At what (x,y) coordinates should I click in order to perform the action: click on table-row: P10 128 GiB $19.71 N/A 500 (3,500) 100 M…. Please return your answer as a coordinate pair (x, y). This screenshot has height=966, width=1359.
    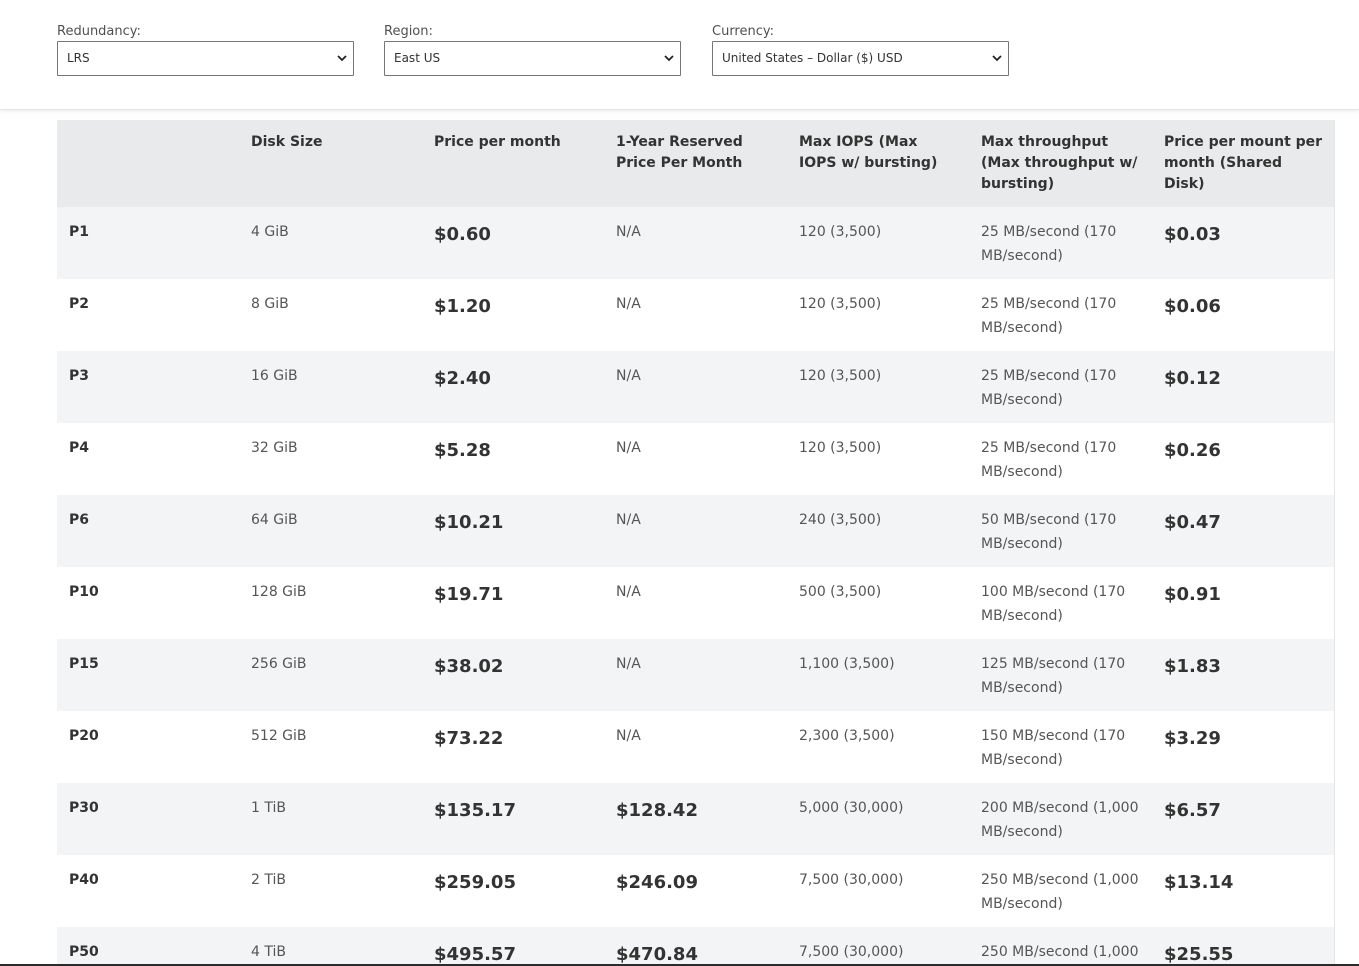
    Looking at the image, I should click on (695, 603).